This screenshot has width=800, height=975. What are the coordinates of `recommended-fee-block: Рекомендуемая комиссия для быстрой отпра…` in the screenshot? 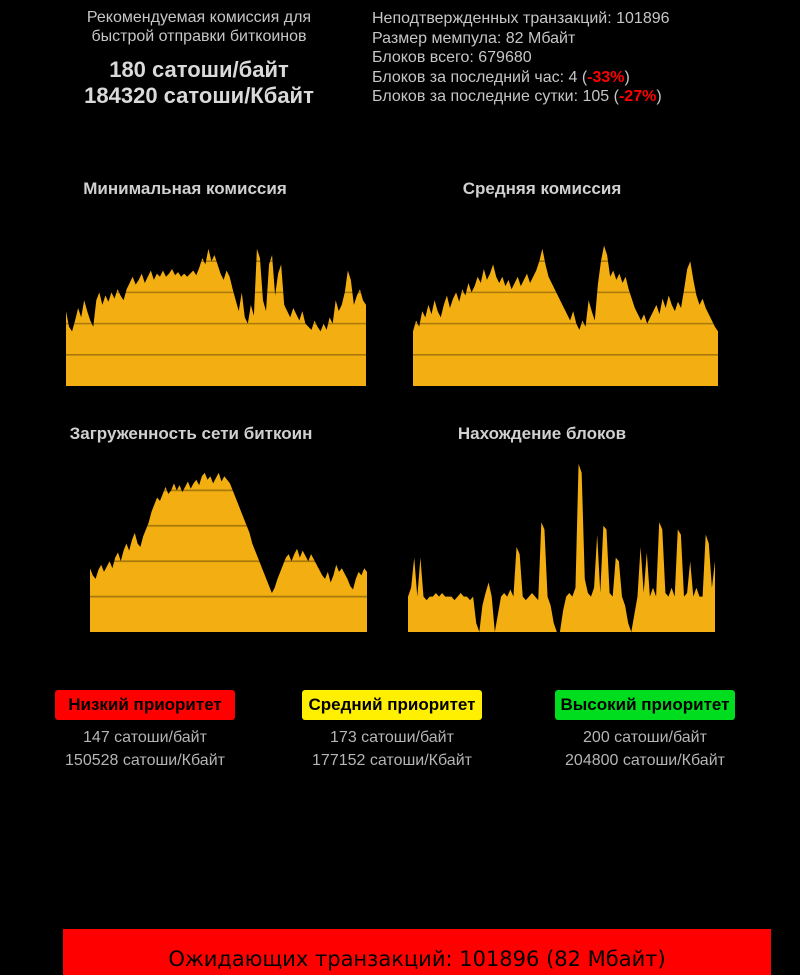 It's located at (199, 58).